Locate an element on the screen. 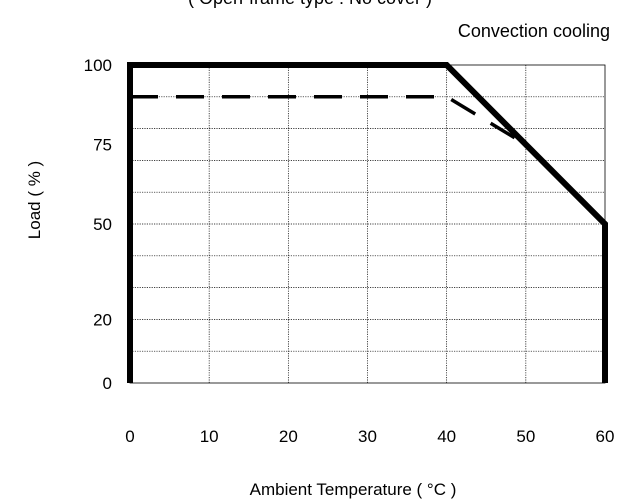  x-tick-label: 0 is located at coordinates (129, 436).